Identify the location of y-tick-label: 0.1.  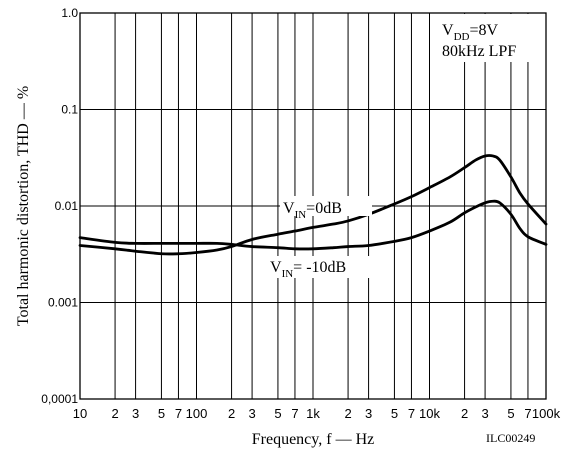
(69, 110).